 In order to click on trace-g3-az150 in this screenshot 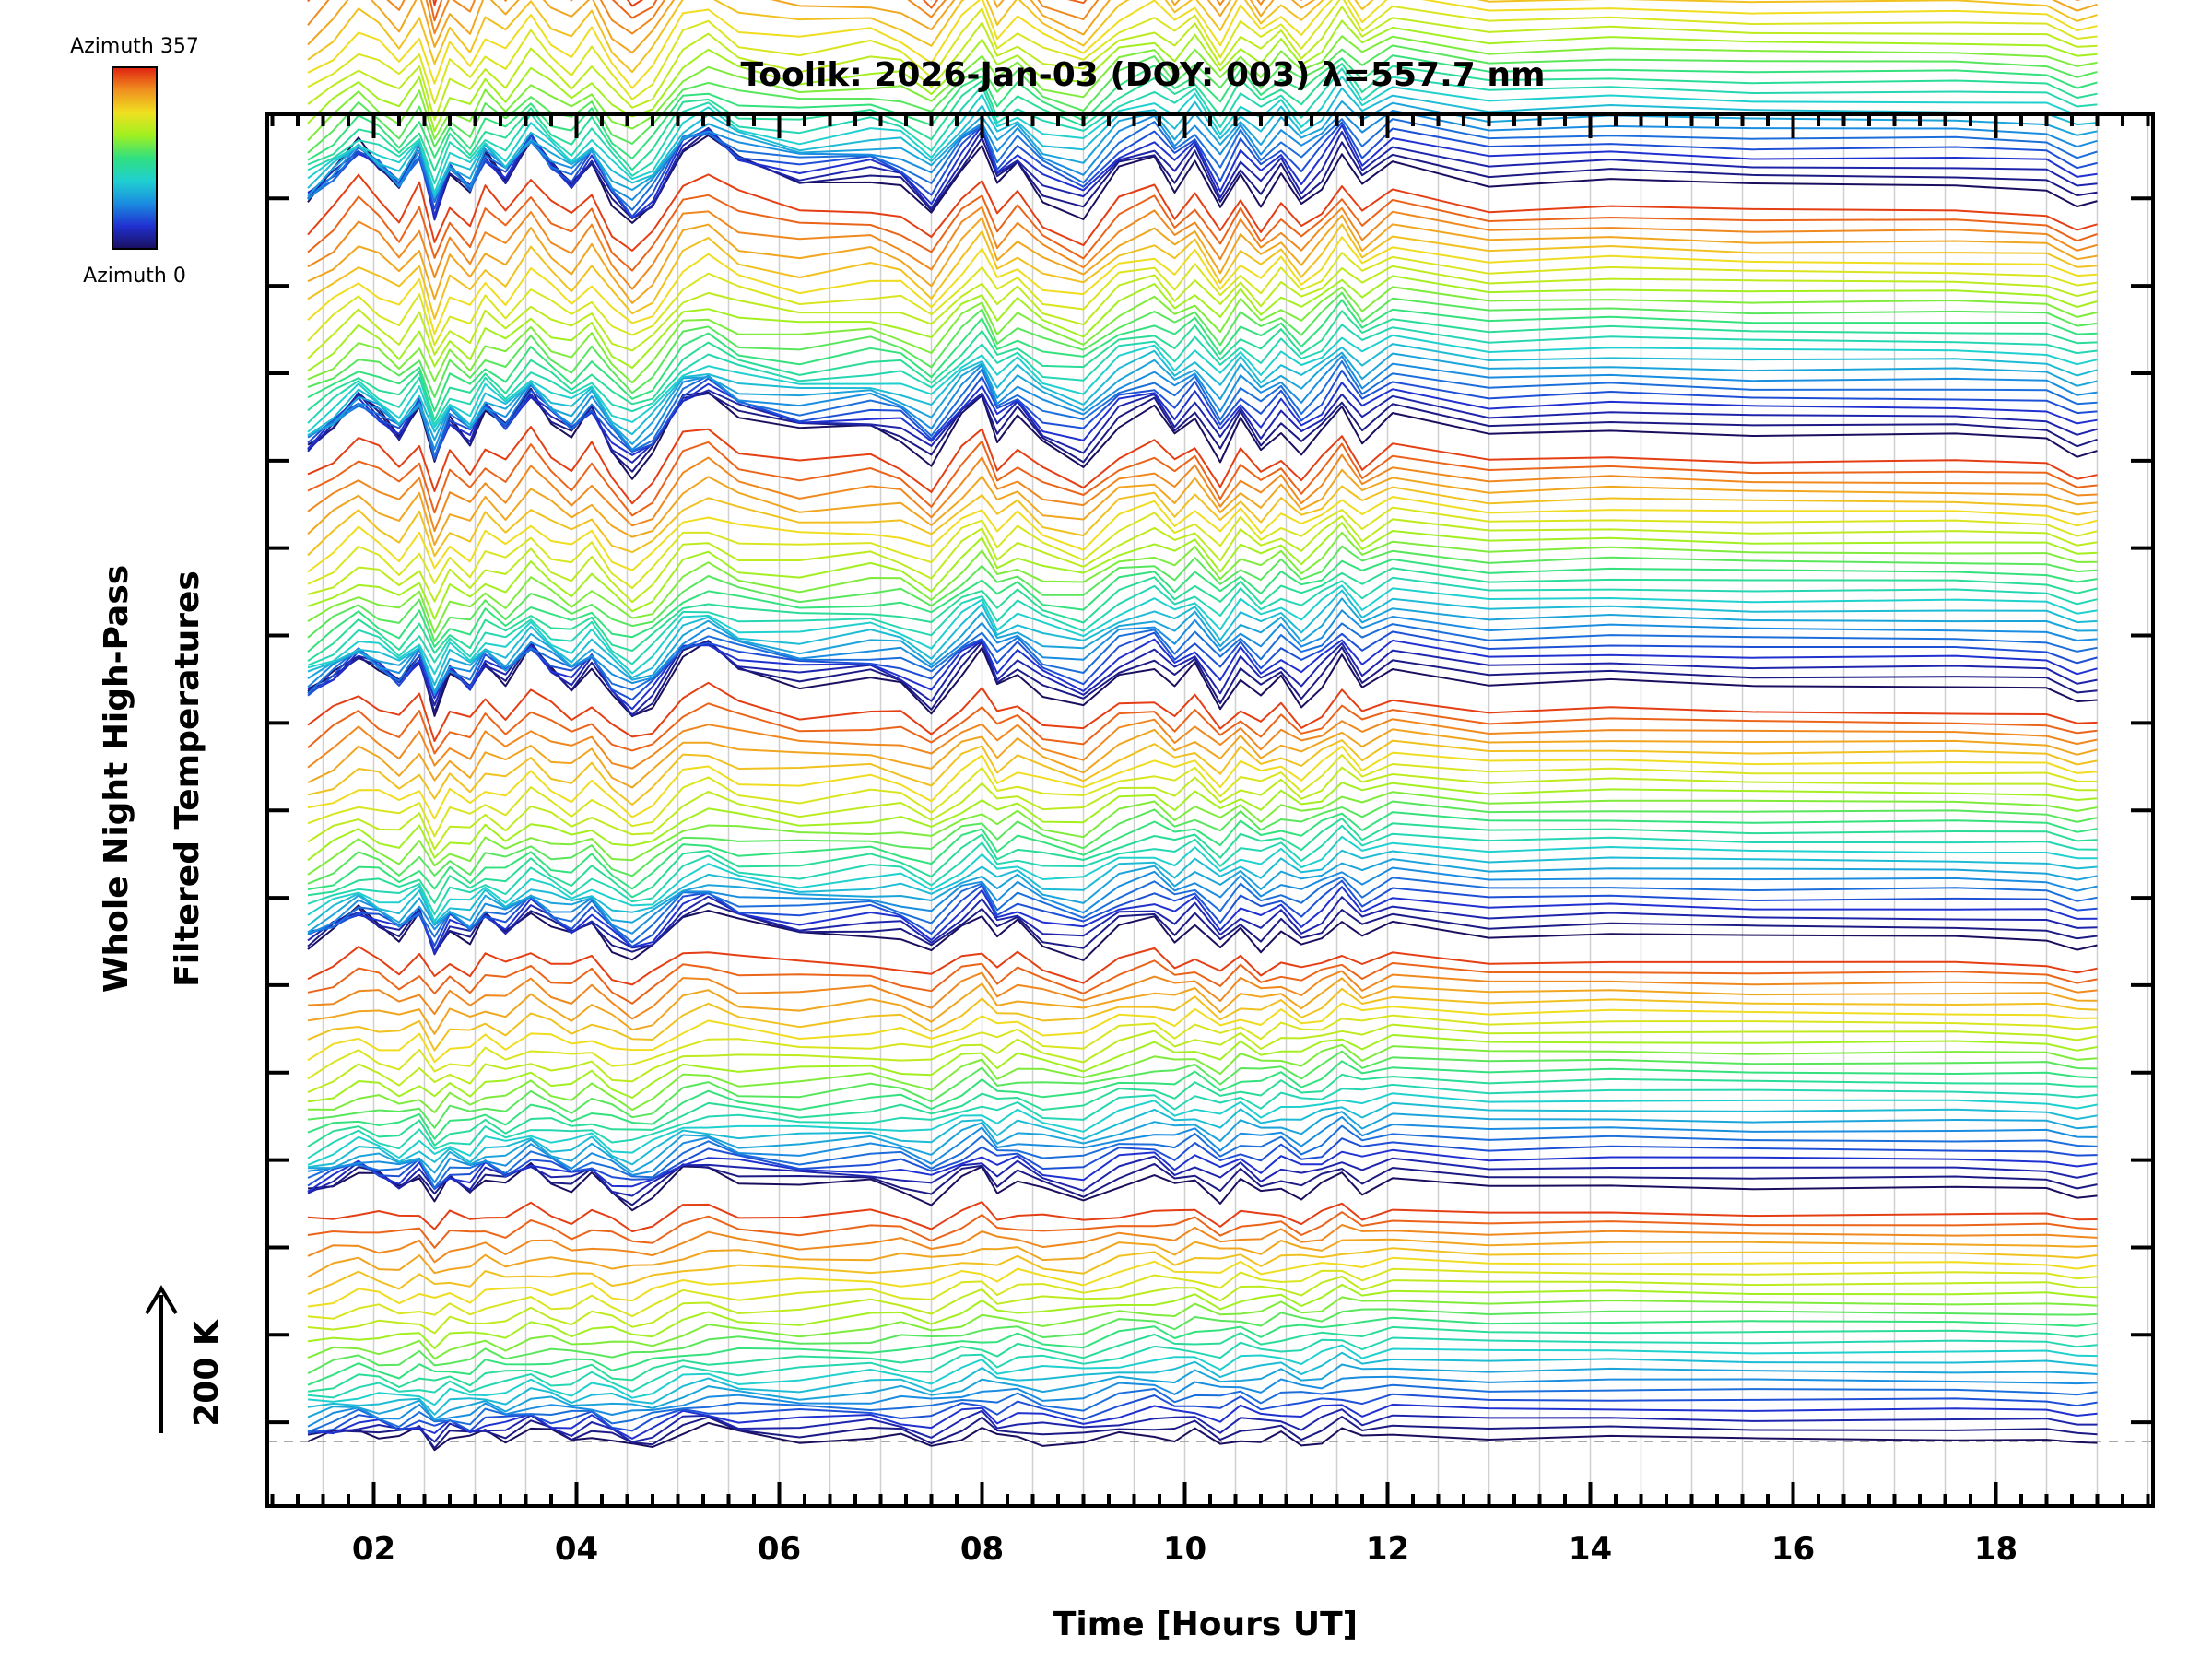, I will do `click(1202, 870)`.